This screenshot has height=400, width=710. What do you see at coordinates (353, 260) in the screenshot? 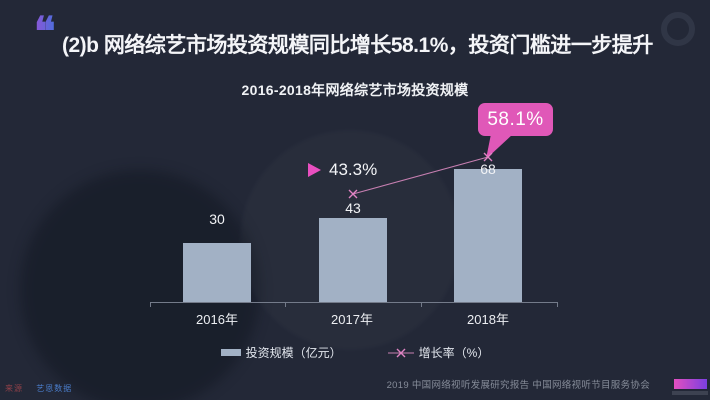
I see `bar-2017` at bounding box center [353, 260].